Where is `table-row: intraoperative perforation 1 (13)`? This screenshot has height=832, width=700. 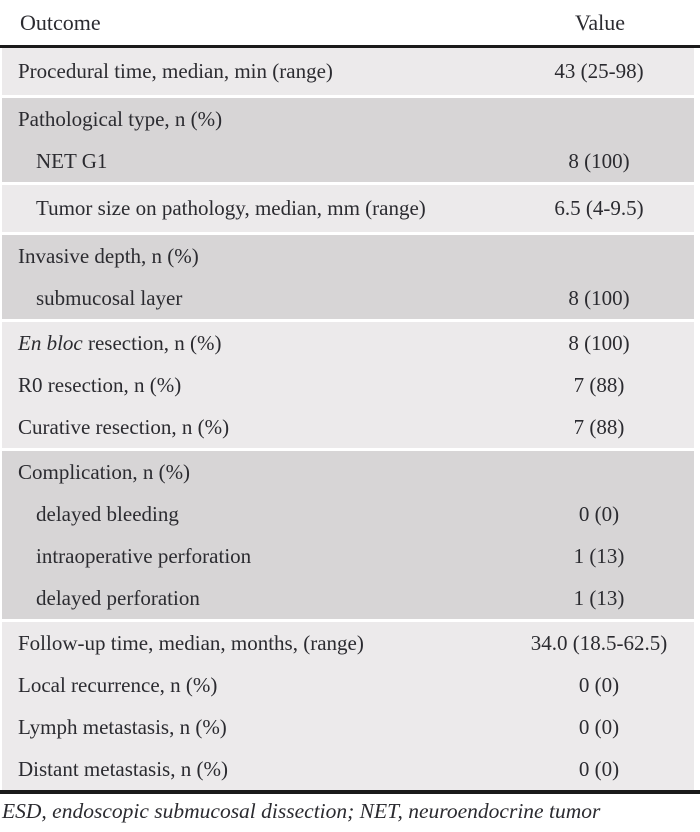
table-row: intraoperative perforation 1 (13) is located at coordinates (348, 556).